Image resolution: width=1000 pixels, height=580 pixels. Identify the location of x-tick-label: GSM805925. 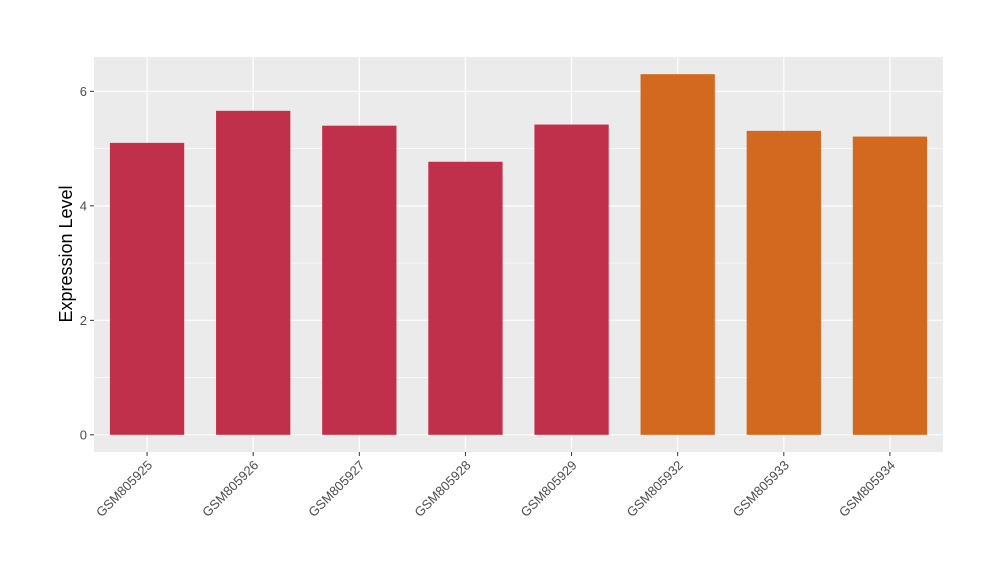
(124, 489).